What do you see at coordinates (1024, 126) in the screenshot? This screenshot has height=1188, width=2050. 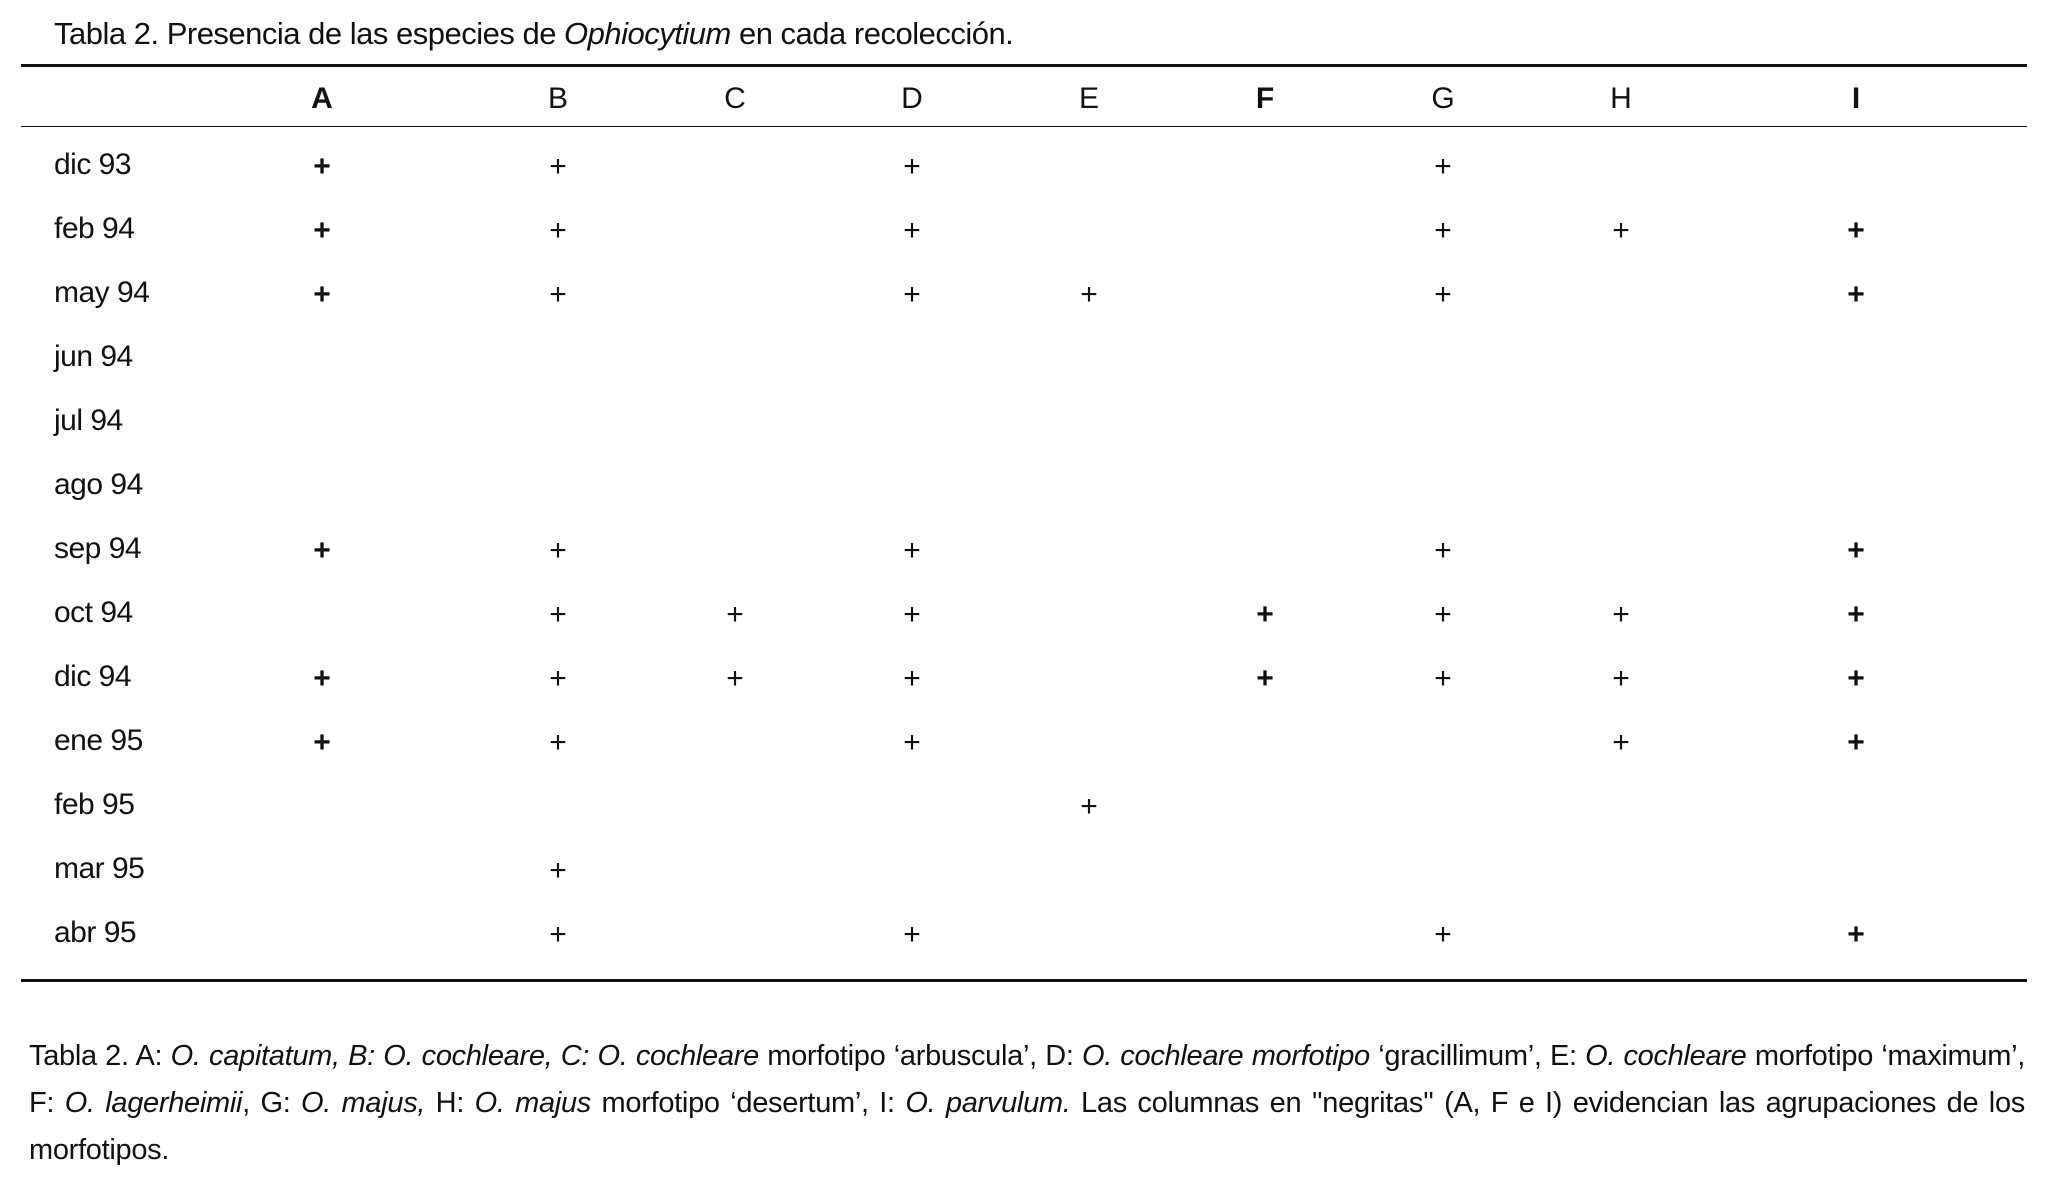 I see `header-rule` at bounding box center [1024, 126].